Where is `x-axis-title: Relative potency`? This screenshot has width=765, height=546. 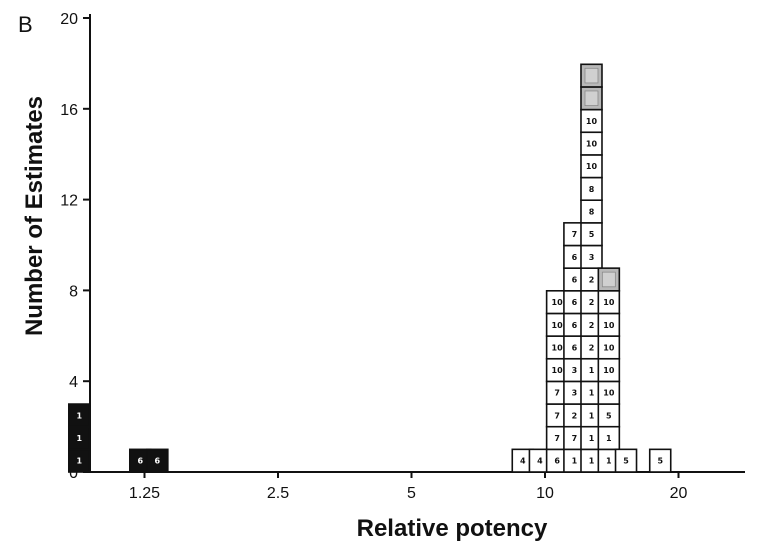
x-axis-title: Relative potency is located at coordinates (452, 528).